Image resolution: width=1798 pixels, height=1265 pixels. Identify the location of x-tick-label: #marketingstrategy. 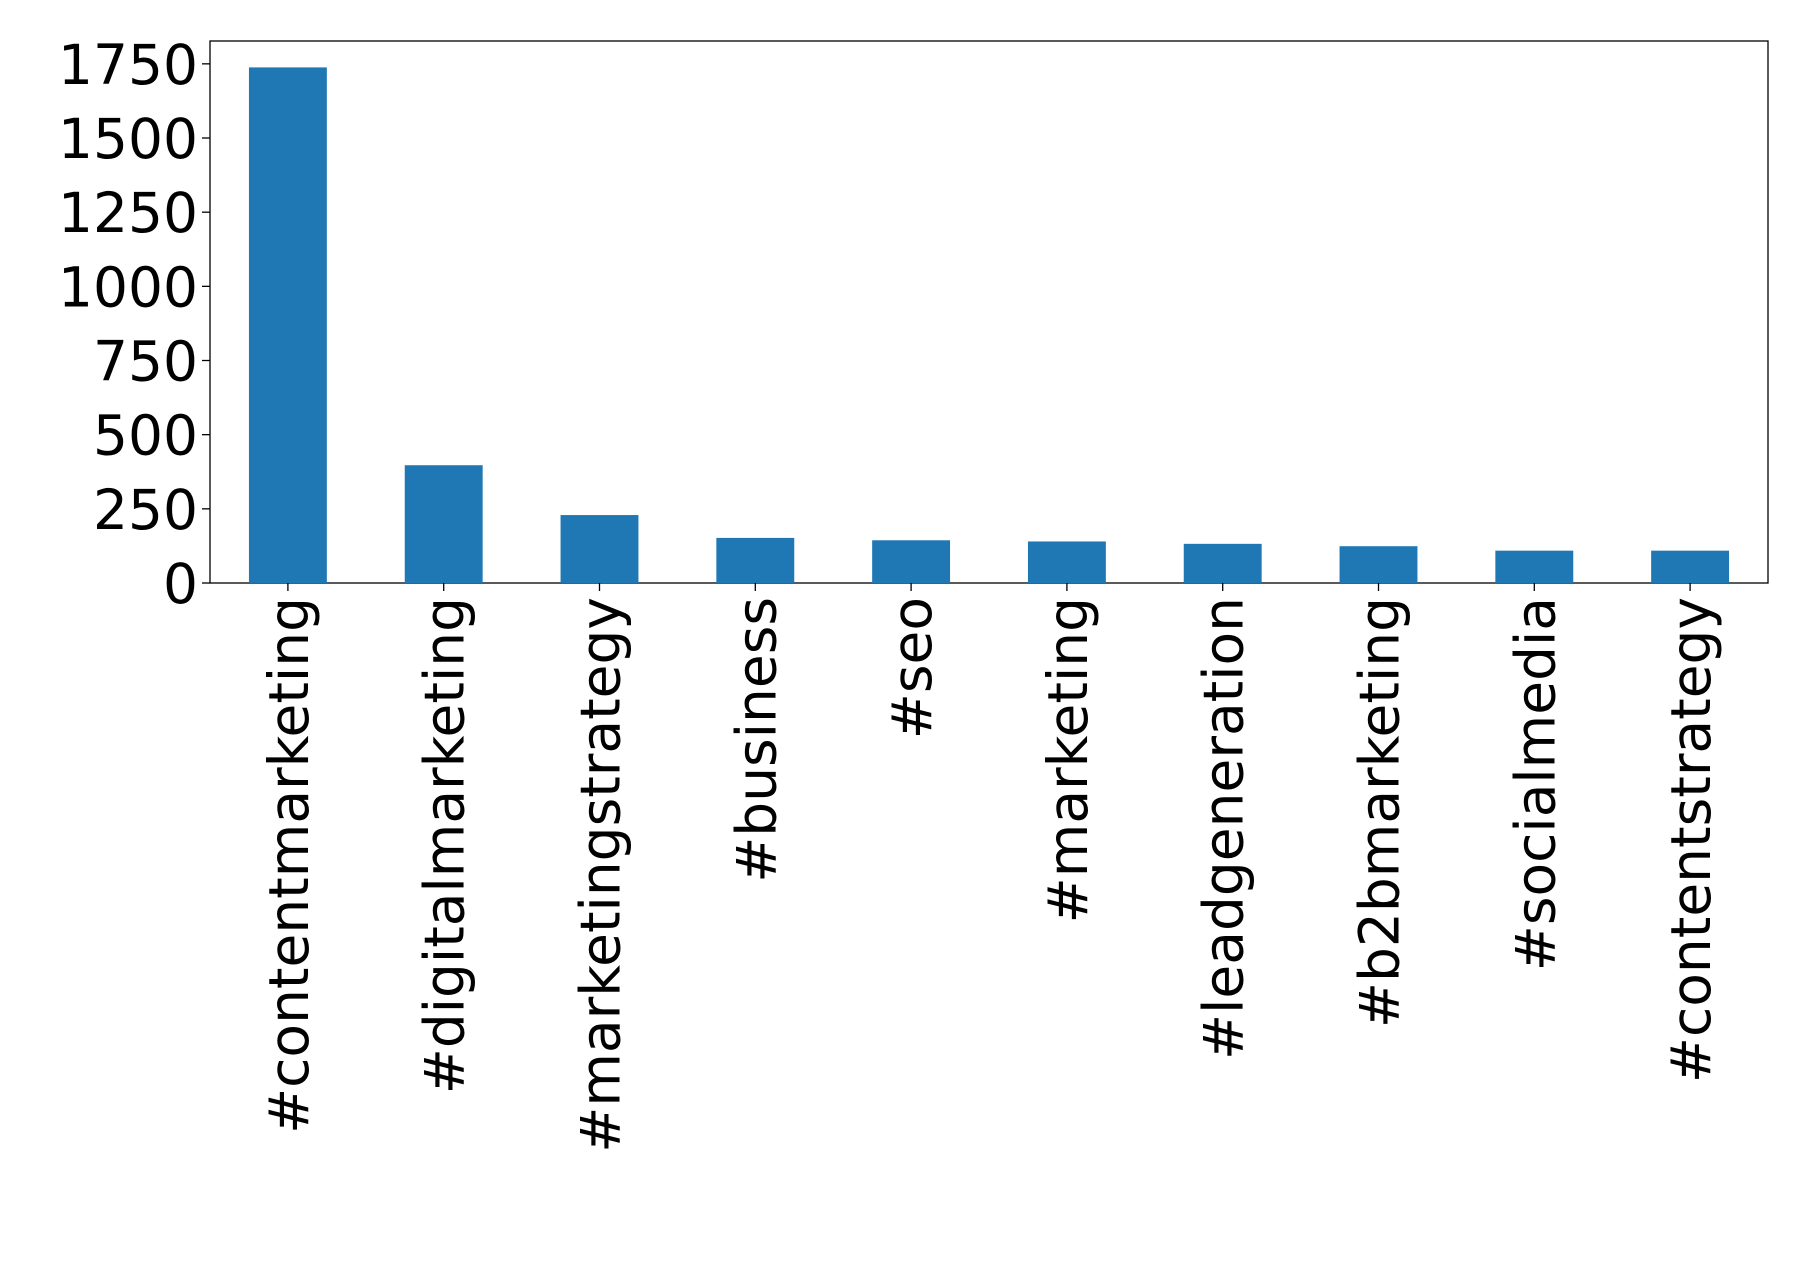
(601, 875).